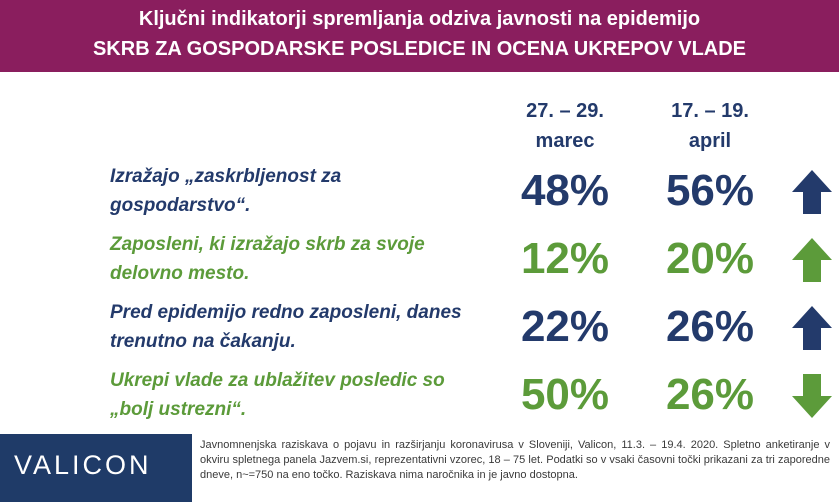 The image size is (839, 502). Describe the element at coordinates (180, 273) in the screenshot. I see `row-label-line: delovno mesto.` at that location.